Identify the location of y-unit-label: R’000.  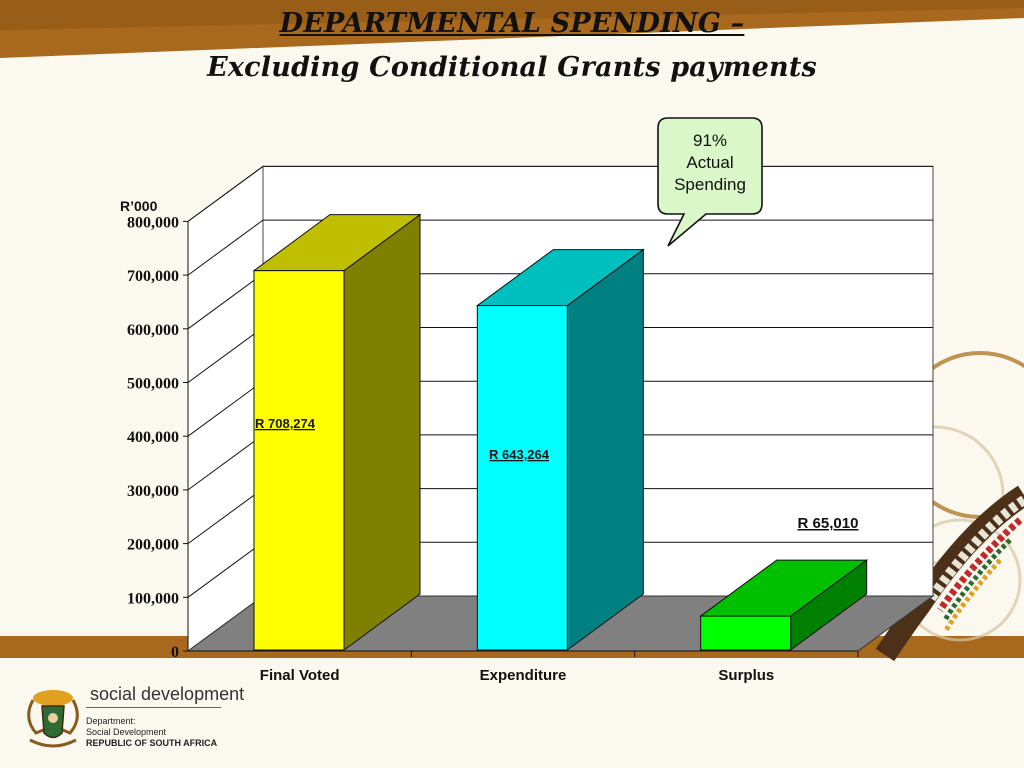
(139, 206).